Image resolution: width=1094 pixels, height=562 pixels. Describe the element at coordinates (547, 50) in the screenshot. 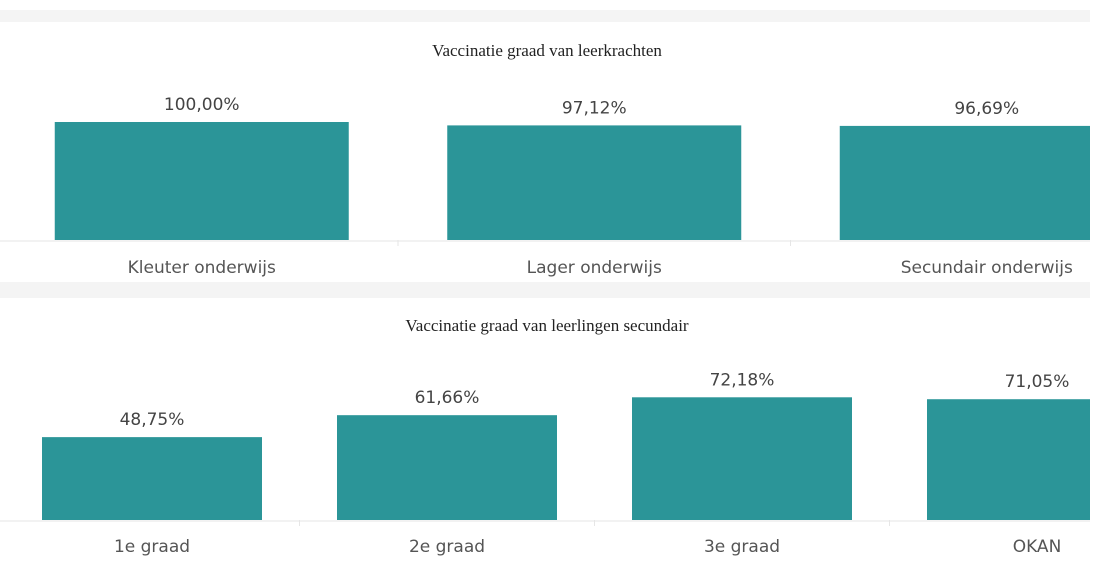

I see `chart-title: Vaccinatie graad van leerkrachten` at that location.